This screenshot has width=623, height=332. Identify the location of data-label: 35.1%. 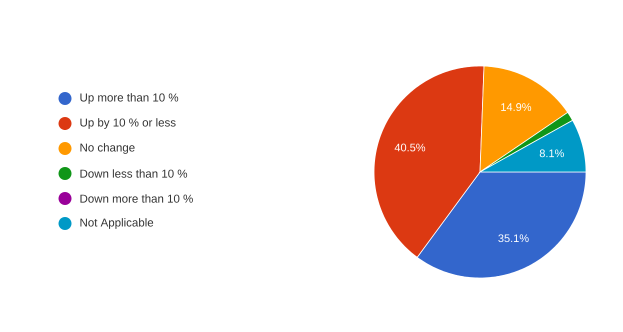
(513, 238).